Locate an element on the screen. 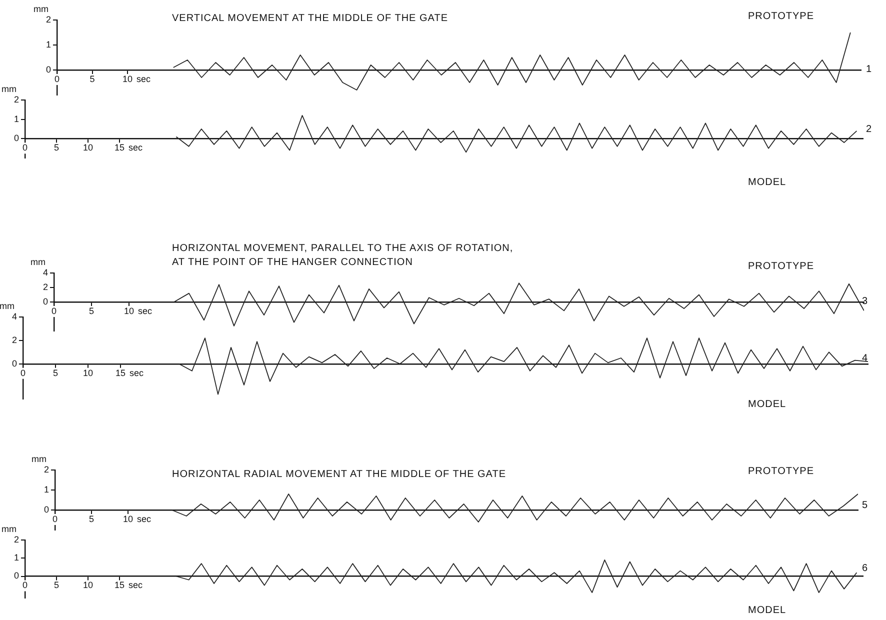 Image resolution: width=886 pixels, height=620 pixels. text: 1 is located at coordinates (869, 70).